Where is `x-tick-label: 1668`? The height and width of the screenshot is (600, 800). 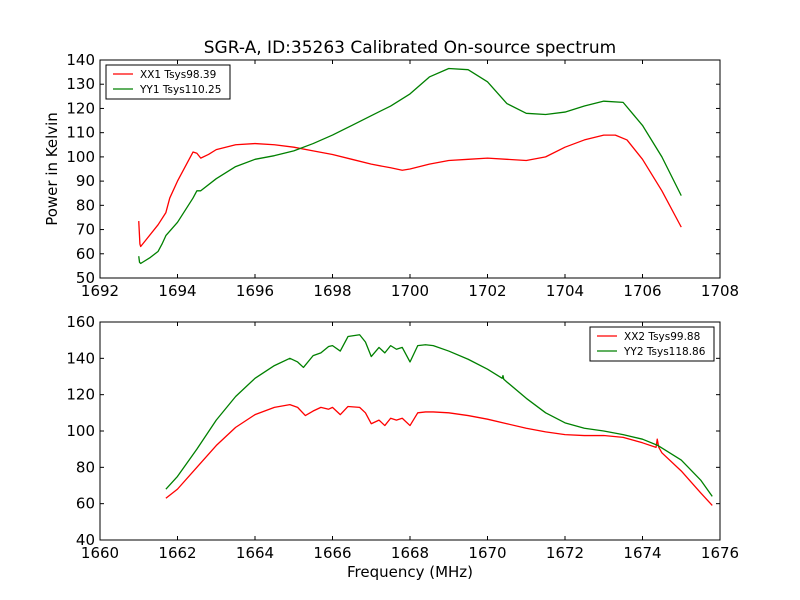 x-tick-label: 1668 is located at coordinates (410, 553).